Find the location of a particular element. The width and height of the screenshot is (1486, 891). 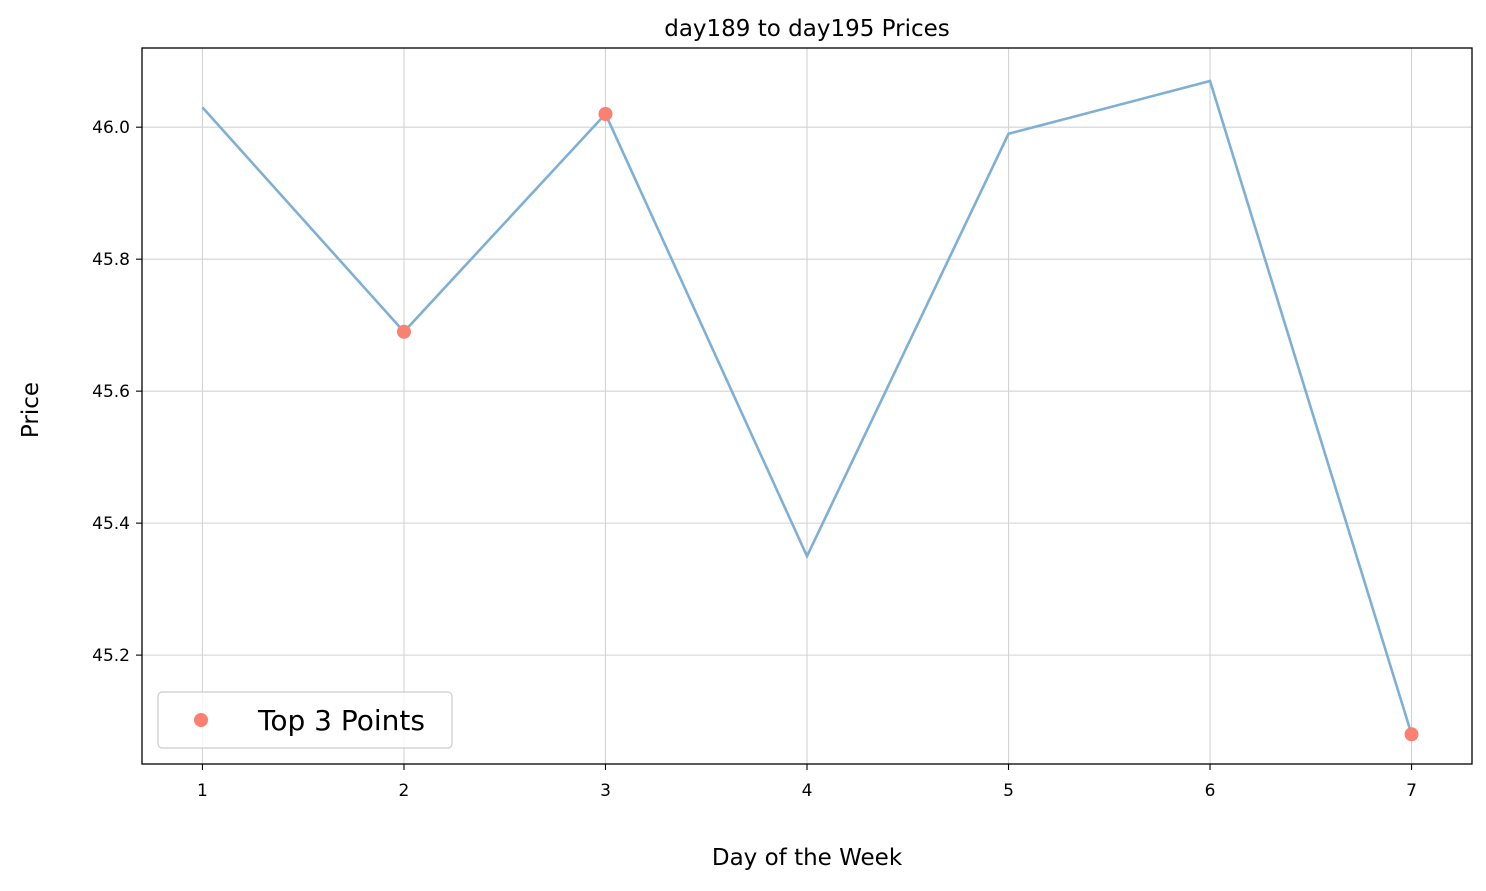

y-tick-label: 45.4 is located at coordinates (111, 524).